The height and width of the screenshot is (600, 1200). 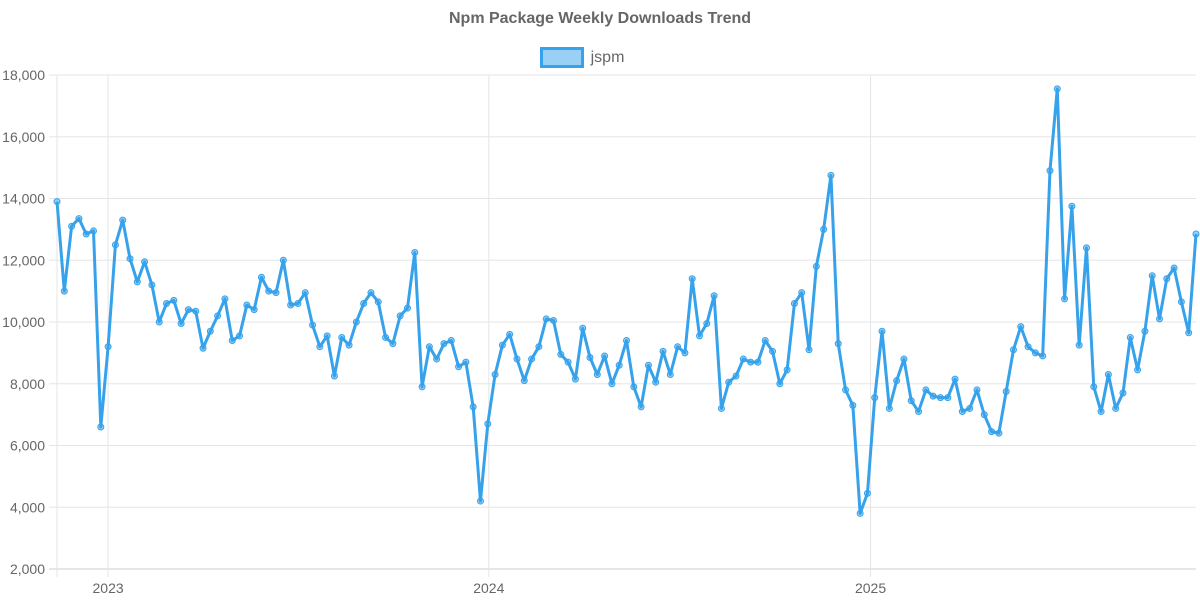 I want to click on legend: jspm, so click(x=600, y=57).